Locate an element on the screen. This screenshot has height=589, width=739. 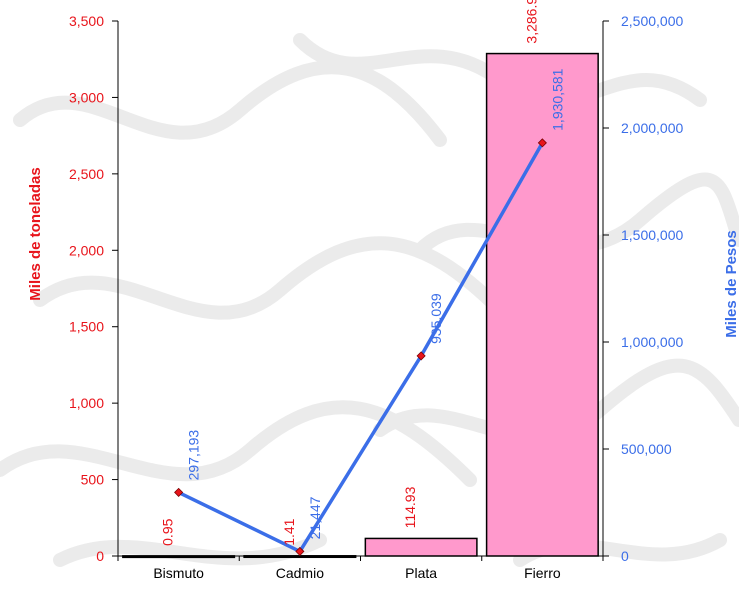
bar-value-label: 114.93 is located at coordinates (410, 507).